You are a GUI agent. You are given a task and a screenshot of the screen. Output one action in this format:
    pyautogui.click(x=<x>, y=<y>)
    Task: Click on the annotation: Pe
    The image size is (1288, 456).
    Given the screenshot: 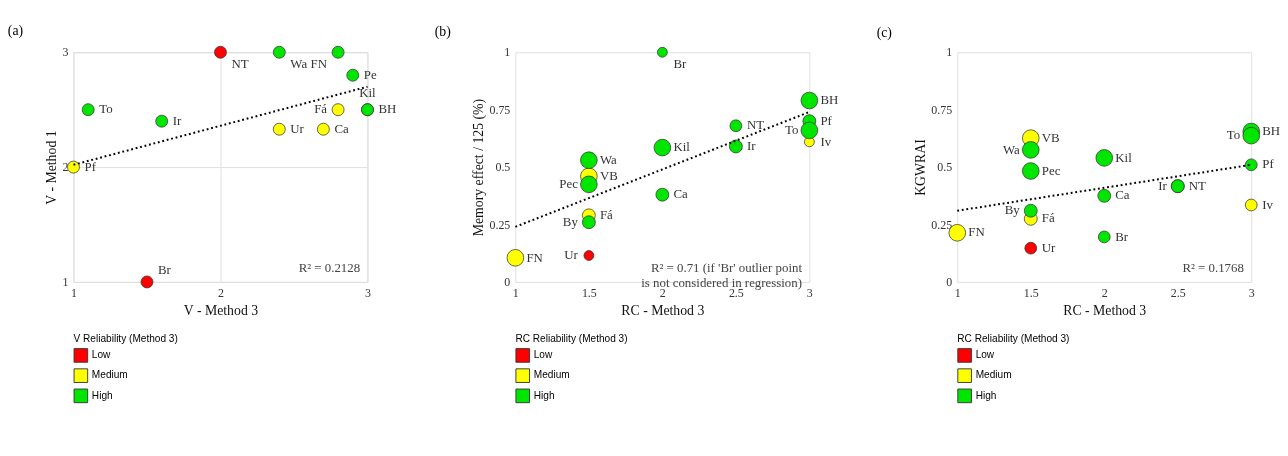 What is the action you would take?
    pyautogui.click(x=370, y=74)
    